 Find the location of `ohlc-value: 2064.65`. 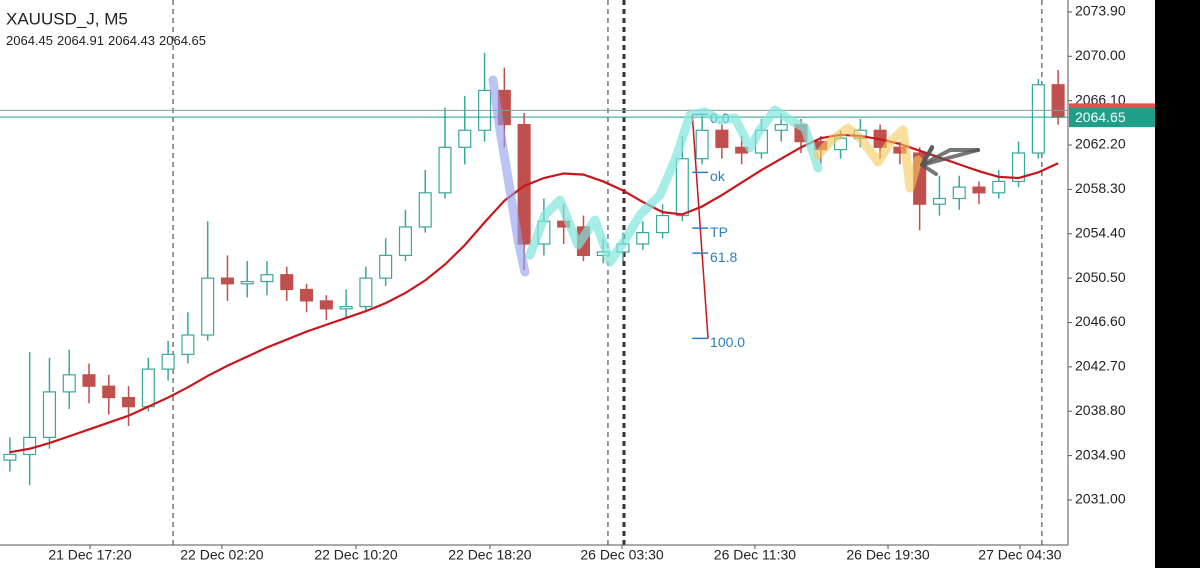

ohlc-value: 2064.65 is located at coordinates (182, 40).